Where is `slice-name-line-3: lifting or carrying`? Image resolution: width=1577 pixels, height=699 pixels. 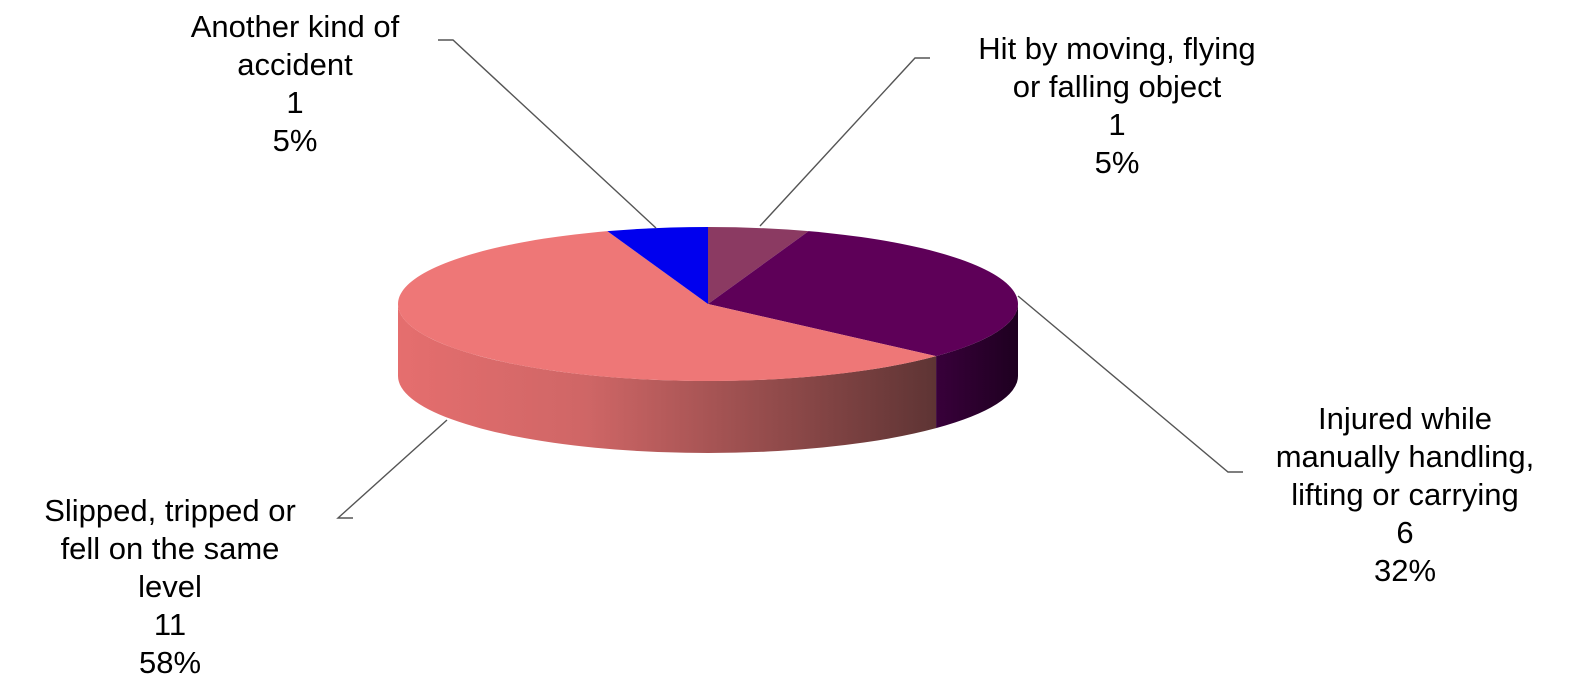
slice-name-line-3: lifting or carrying is located at coordinates (1405, 494).